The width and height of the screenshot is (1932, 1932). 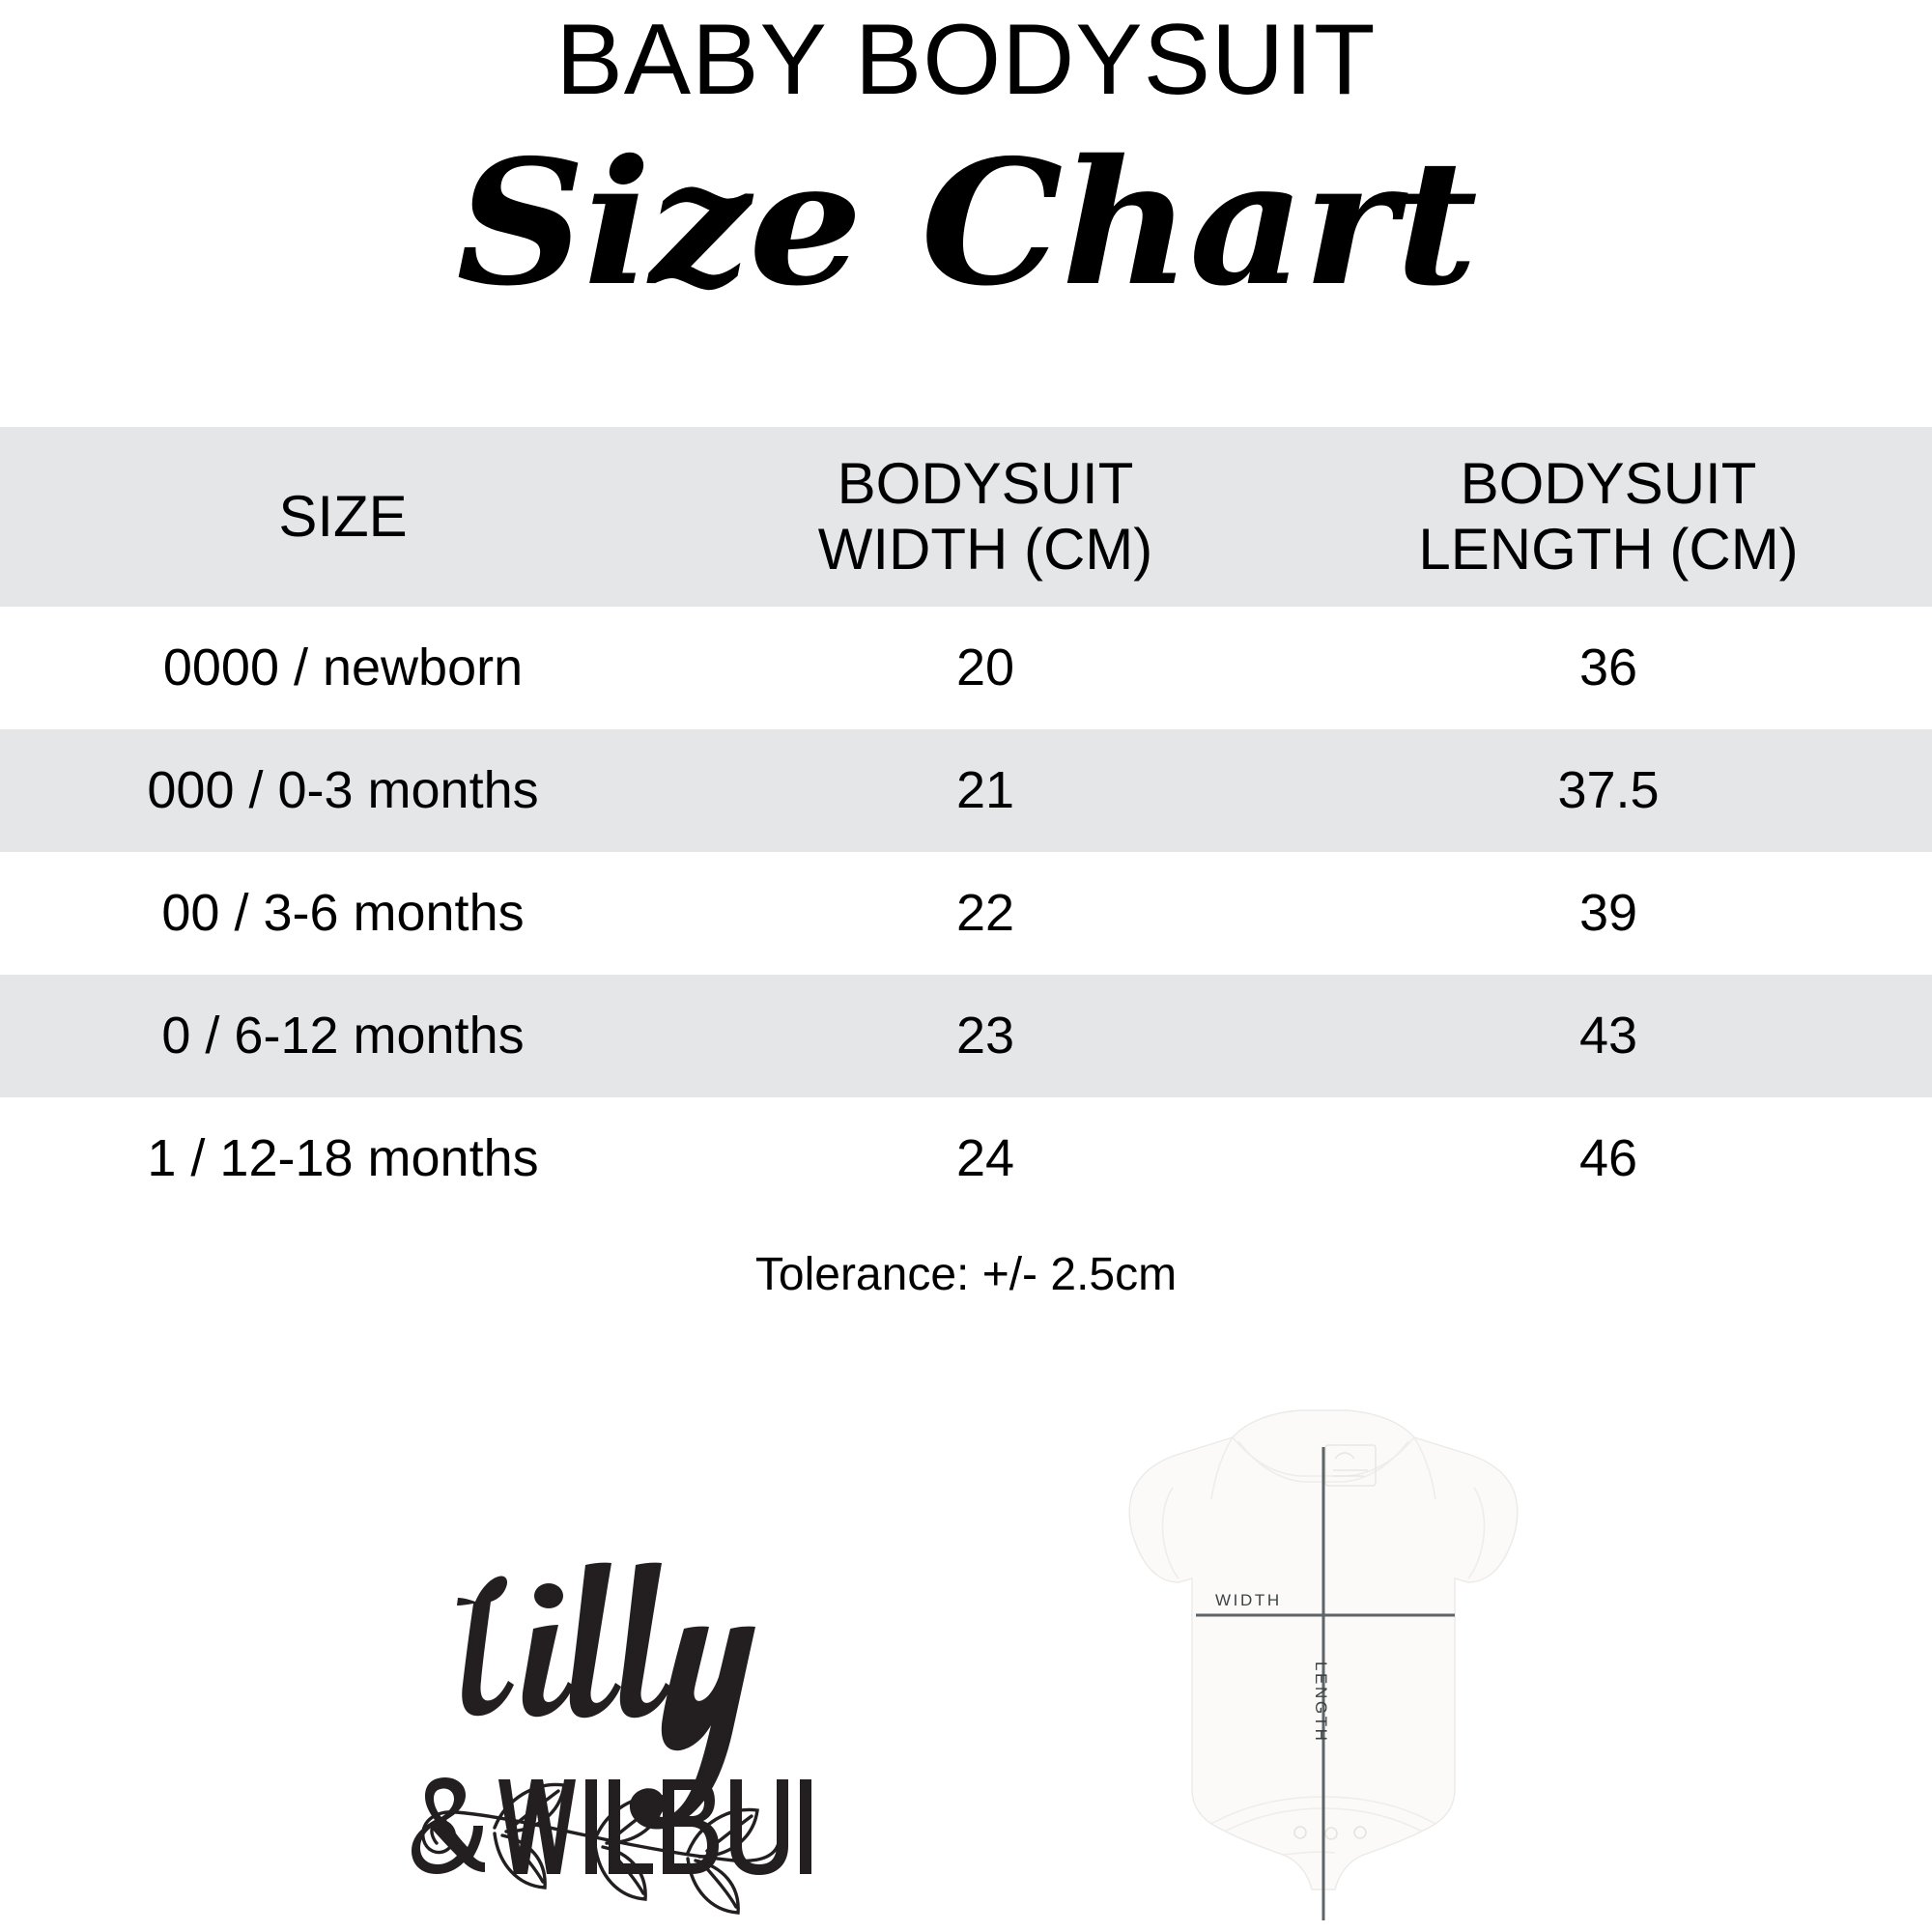 What do you see at coordinates (985, 668) in the screenshot?
I see `cell-width: 20` at bounding box center [985, 668].